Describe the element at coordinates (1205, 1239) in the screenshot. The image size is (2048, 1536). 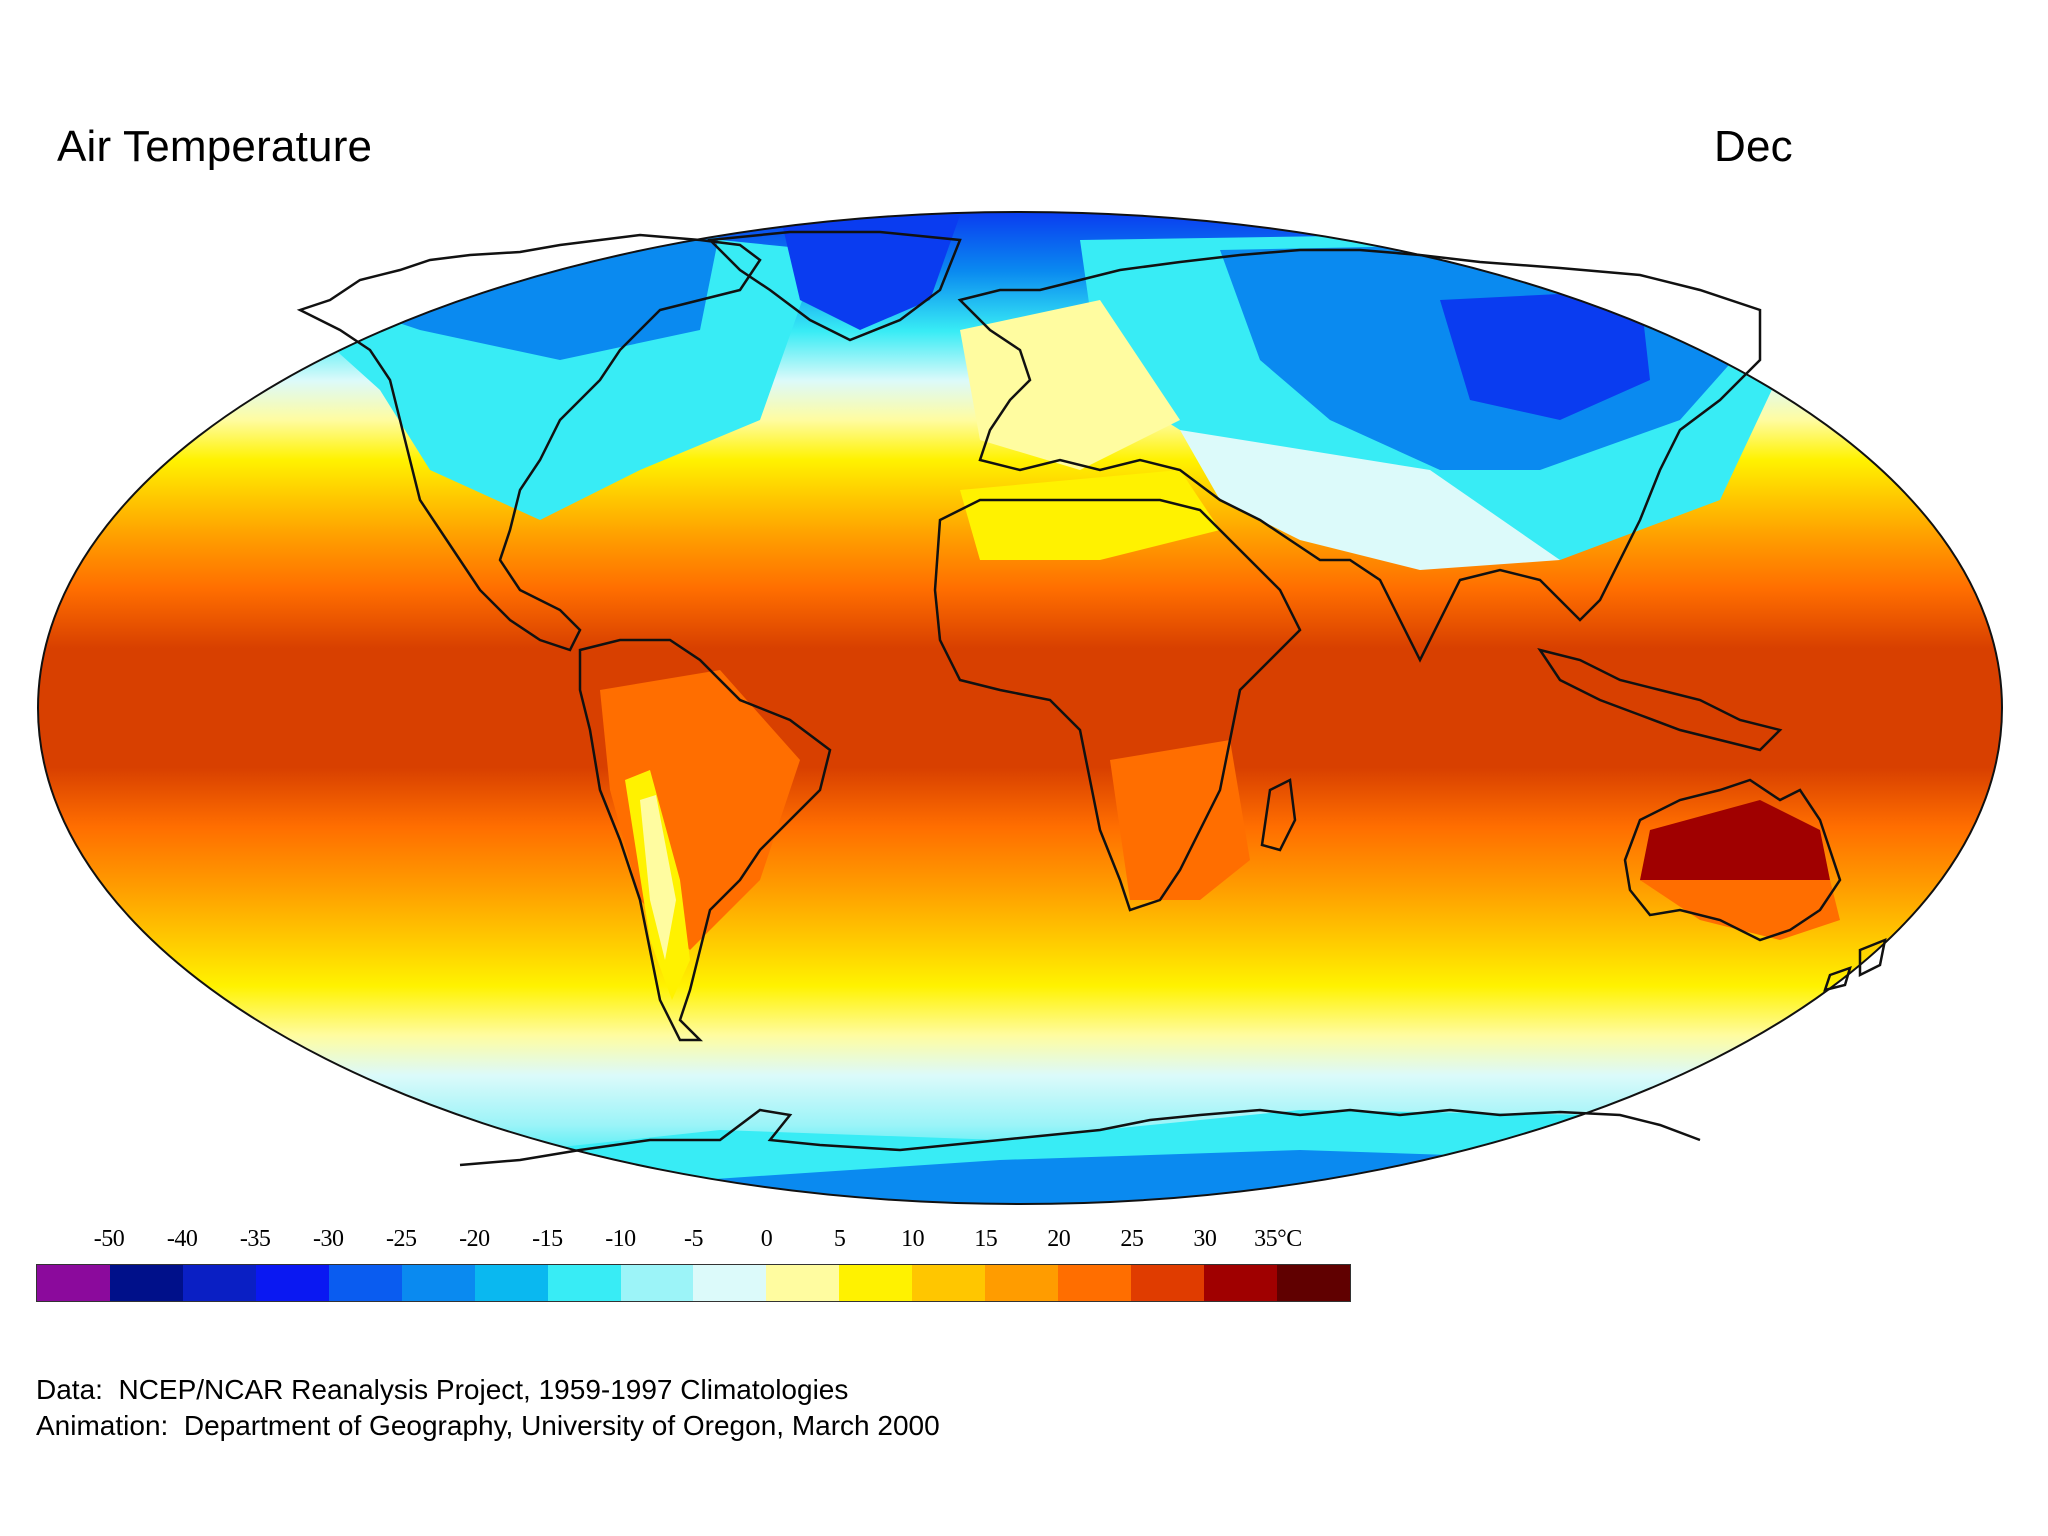
I see `legend-tick-label: 30` at that location.